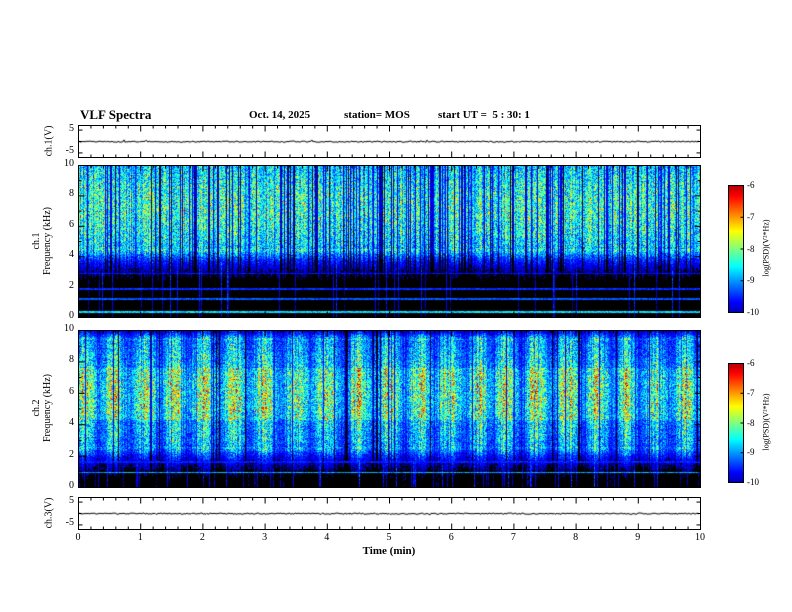 The width and height of the screenshot is (792, 612). What do you see at coordinates (78, 537) in the screenshot?
I see `x-tick-label: 0` at bounding box center [78, 537].